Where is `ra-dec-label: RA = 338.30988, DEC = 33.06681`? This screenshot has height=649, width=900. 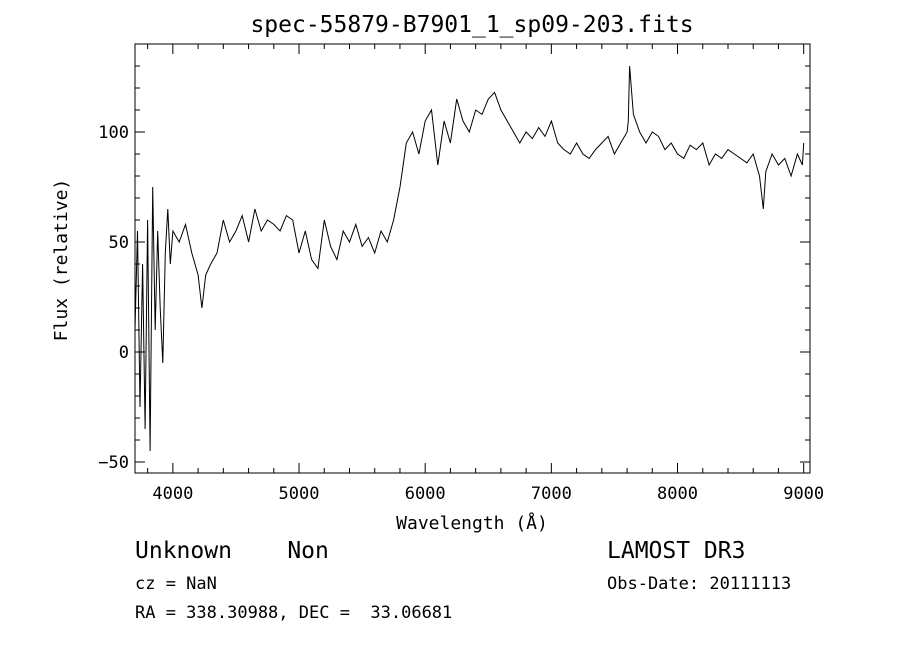
ra-dec-label: RA = 338.30988, DEC = 33.06681 is located at coordinates (294, 613).